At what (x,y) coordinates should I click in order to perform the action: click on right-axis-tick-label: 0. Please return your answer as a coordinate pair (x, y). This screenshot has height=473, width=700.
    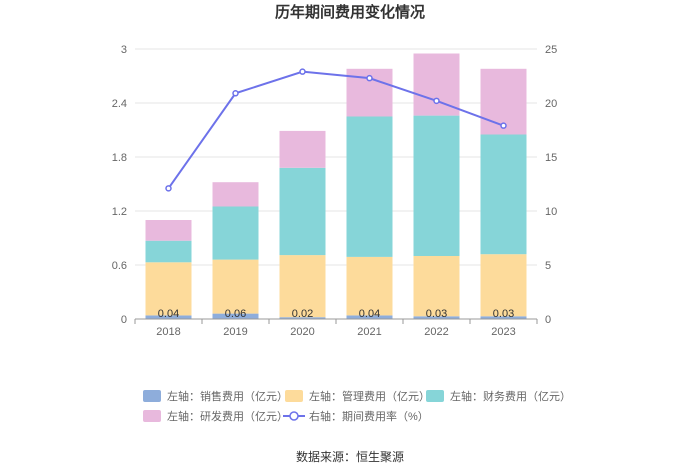
    Looking at the image, I should click on (548, 320).